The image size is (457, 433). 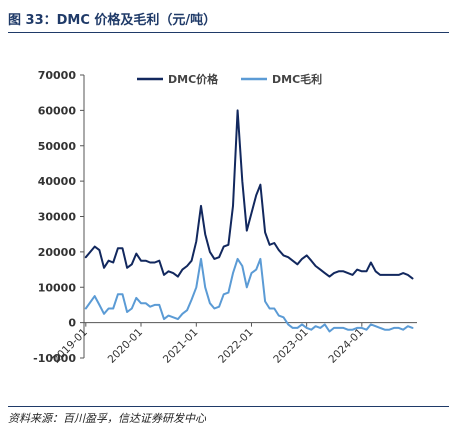 I want to click on x-tick-label: 2022-01, so click(x=236, y=346).